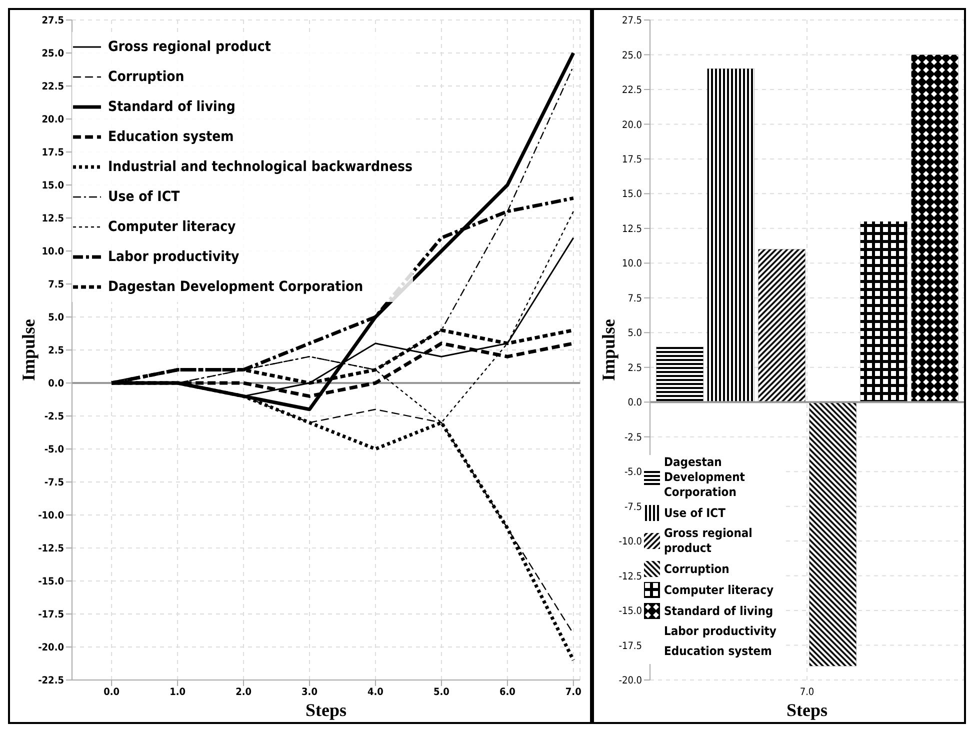 Image resolution: width=974 pixels, height=733 pixels. Describe the element at coordinates (244, 692) in the screenshot. I see `x-tick-label: 2.0` at that location.